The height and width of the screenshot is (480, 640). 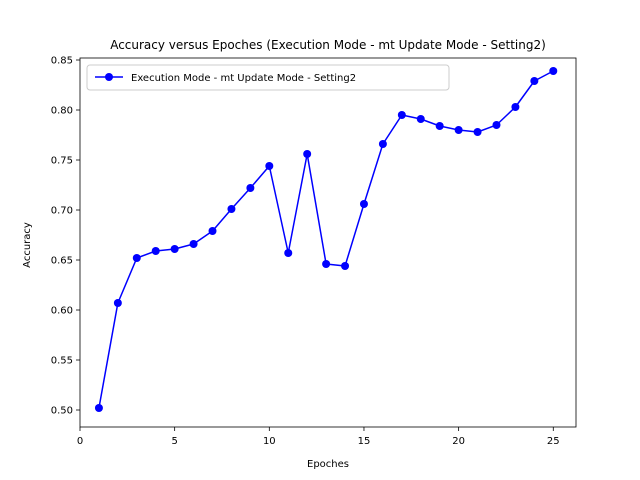 What do you see at coordinates (62, 261) in the screenshot?
I see `y-tick-label: 0.65` at bounding box center [62, 261].